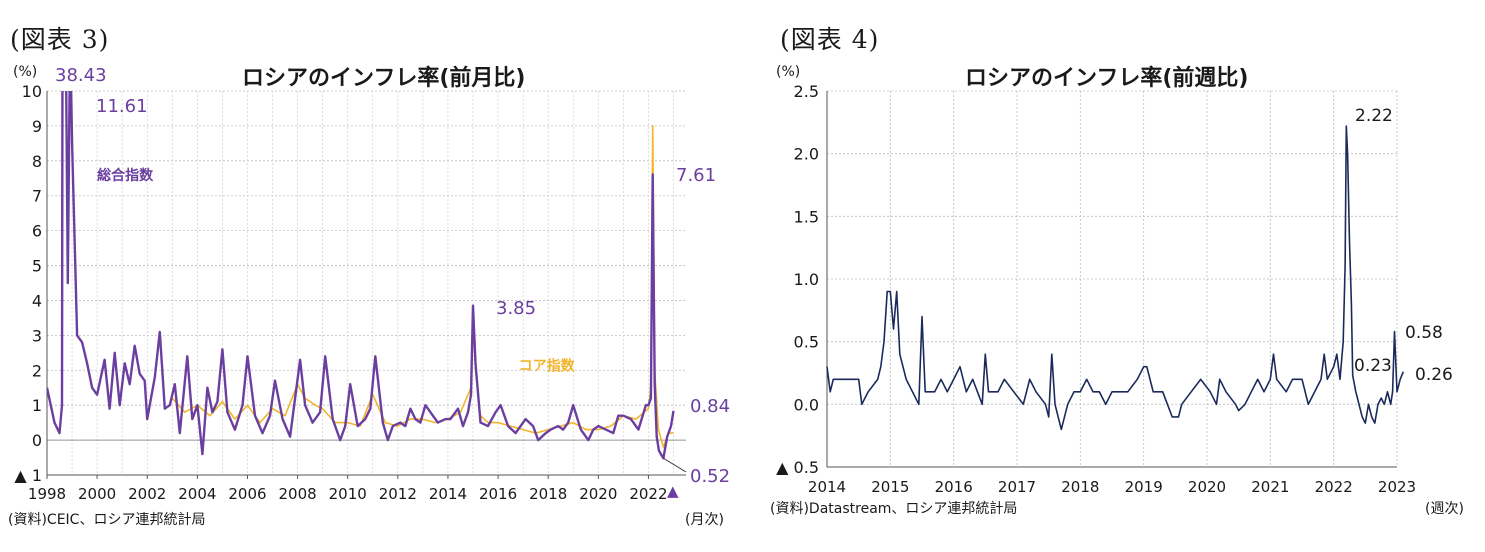 Image resolution: width=1485 pixels, height=552 pixels. Describe the element at coordinates (1144, 487) in the screenshot. I see `x-tick-label: 2019` at that location.